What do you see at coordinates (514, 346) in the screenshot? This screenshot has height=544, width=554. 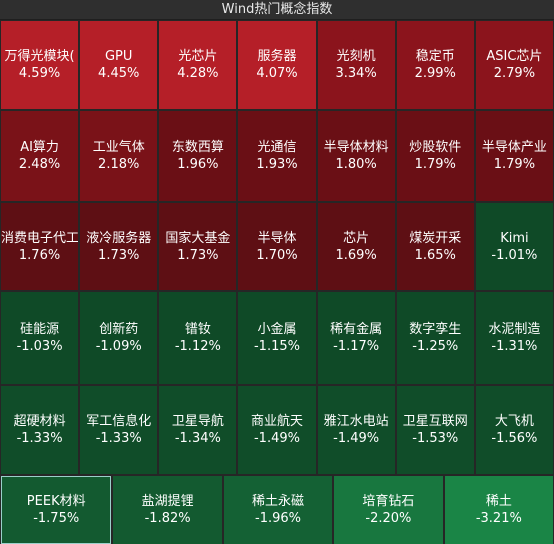 I see `concept-change-percent: -1.31%` at bounding box center [514, 346].